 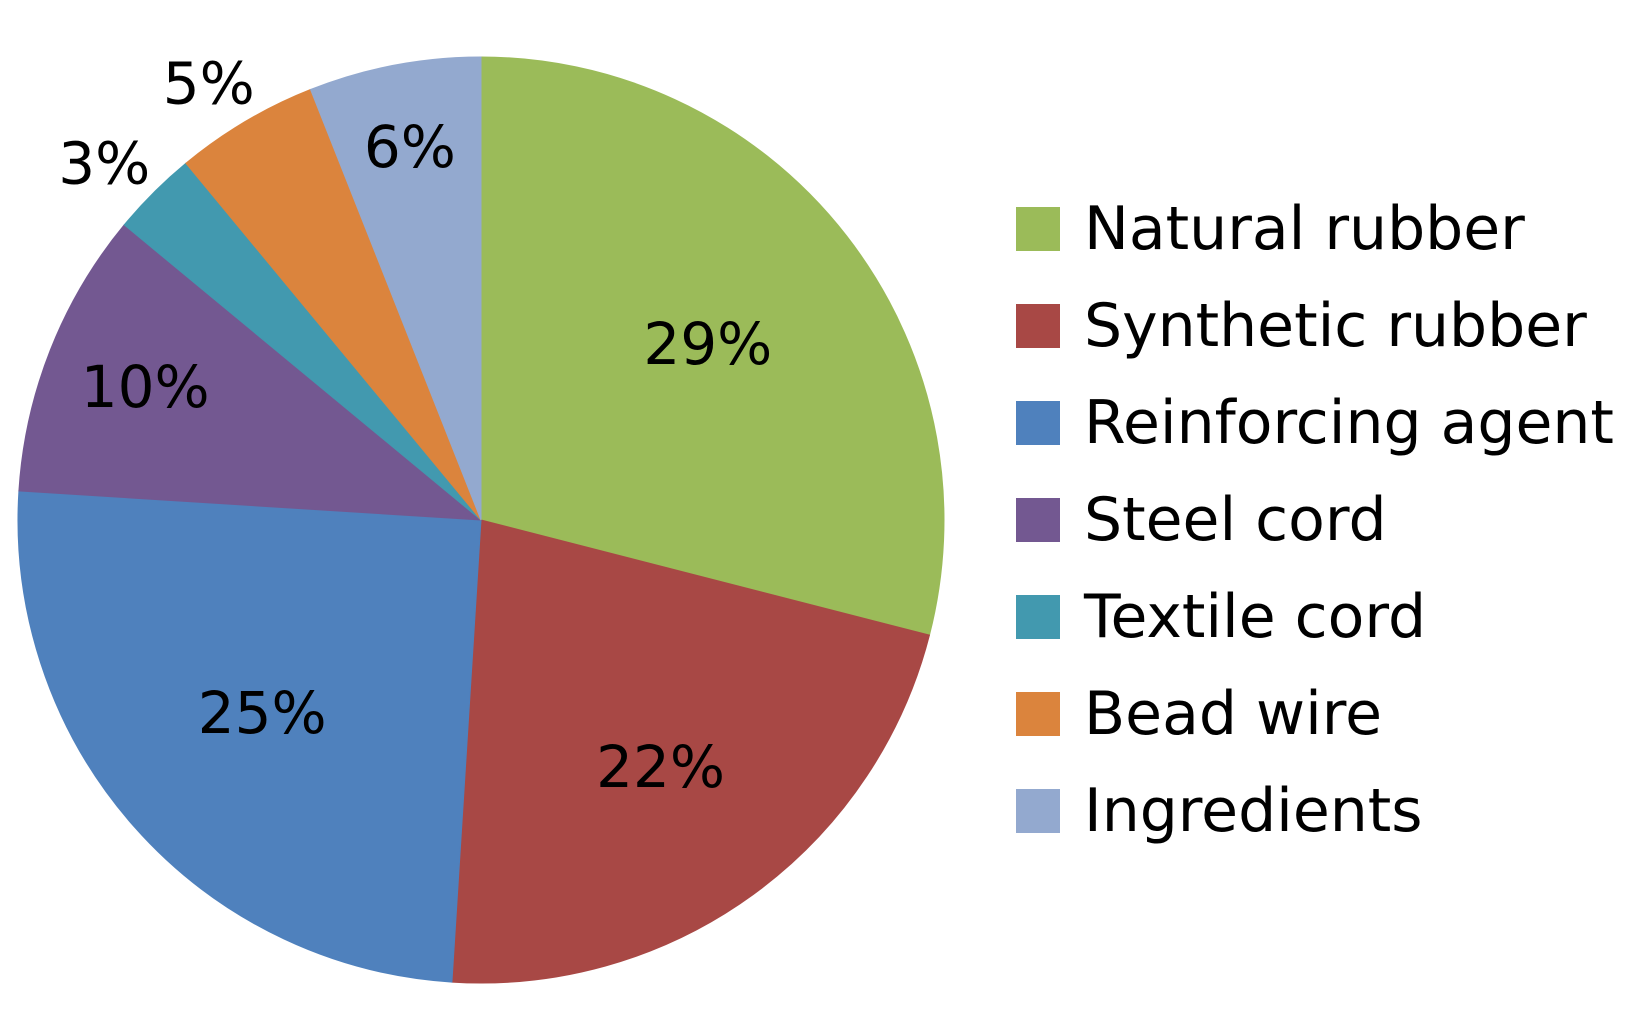 I want to click on legend-item-bead-wire: Bead wire, so click(x=1326, y=713).